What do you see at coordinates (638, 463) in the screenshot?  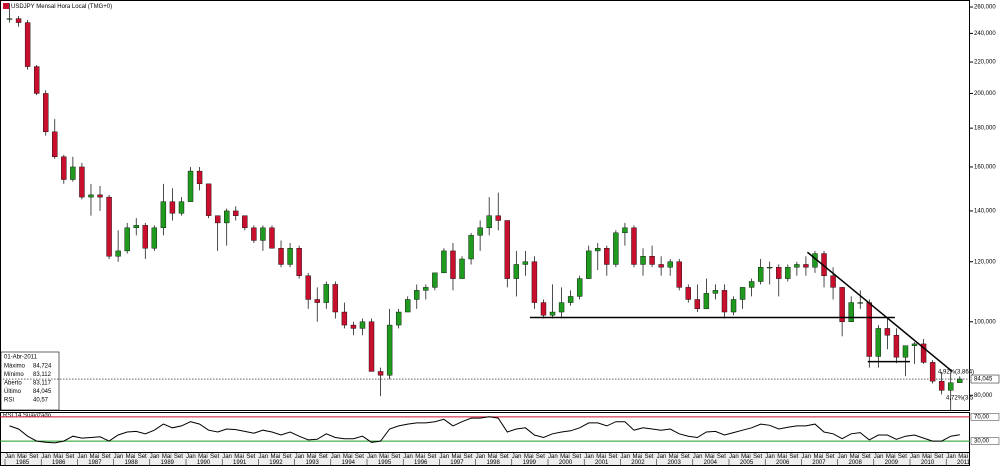 I see `year-label: 2002` at bounding box center [638, 463].